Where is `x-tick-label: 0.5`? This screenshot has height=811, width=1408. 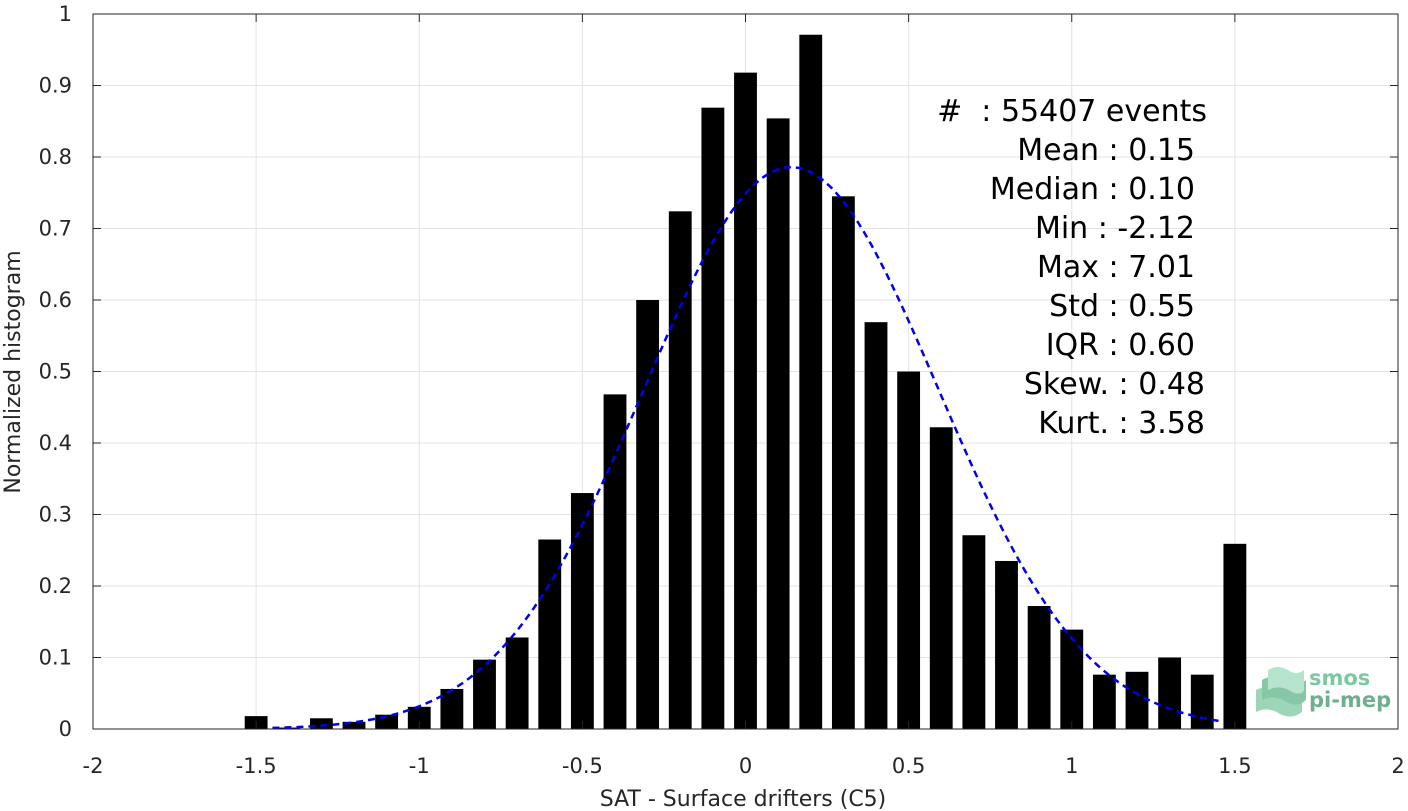
x-tick-label: 0.5 is located at coordinates (908, 766).